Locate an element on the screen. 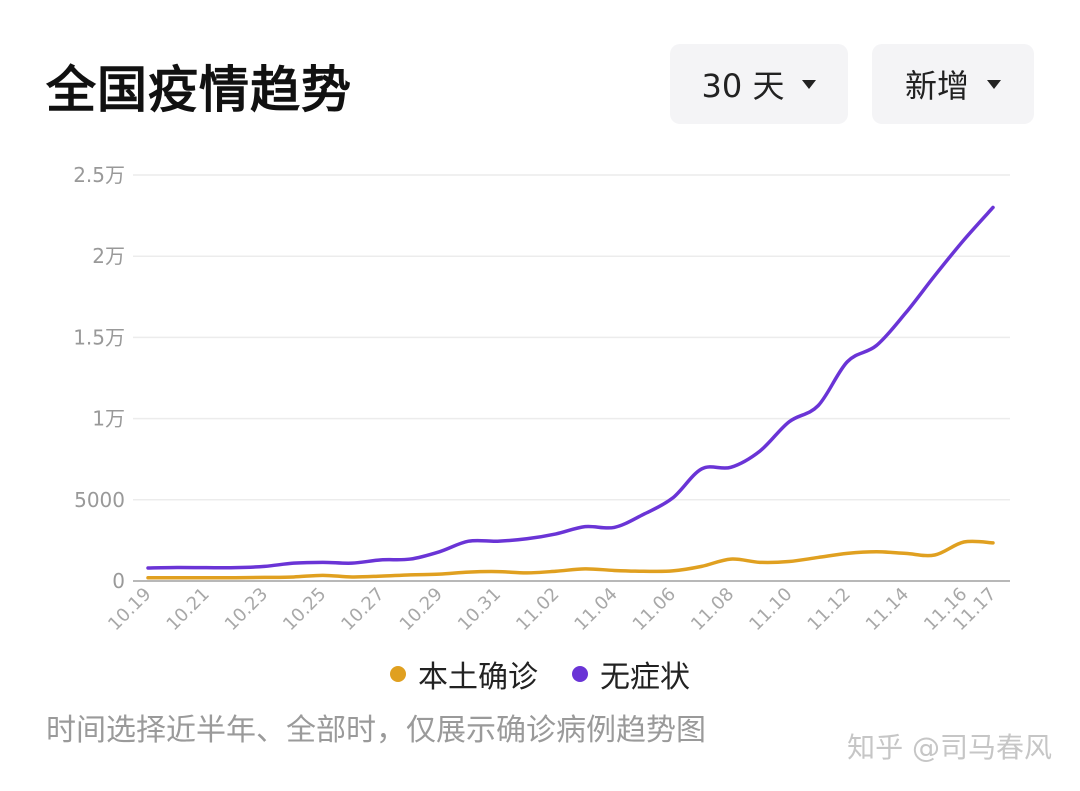  x-tick-label: 11.02 is located at coordinates (537, 609).